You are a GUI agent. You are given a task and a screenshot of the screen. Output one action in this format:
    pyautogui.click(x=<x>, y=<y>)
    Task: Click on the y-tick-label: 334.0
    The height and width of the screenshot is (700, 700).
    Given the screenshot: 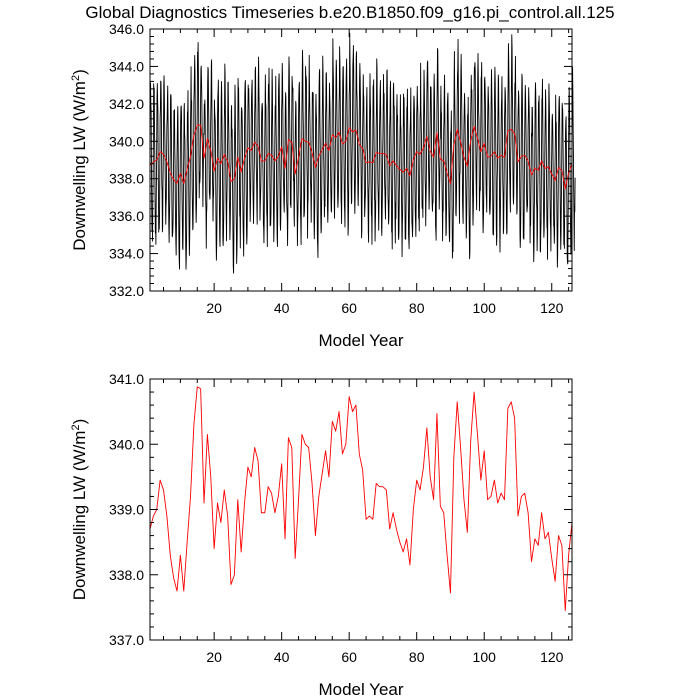 What is the action you would take?
    pyautogui.click(x=126, y=254)
    